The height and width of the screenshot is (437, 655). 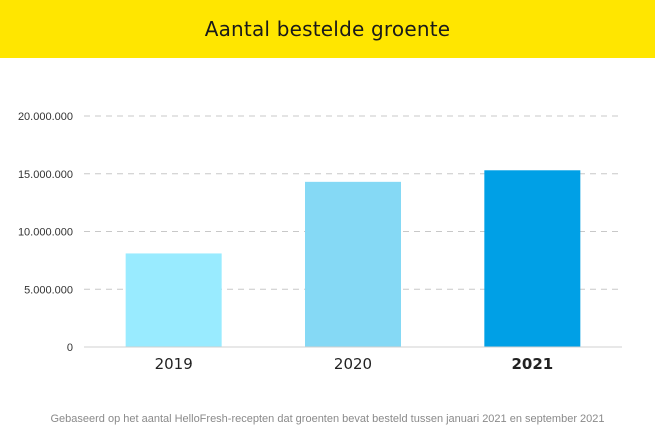 I want to click on x-tick-label-2020: 2020, so click(x=353, y=364).